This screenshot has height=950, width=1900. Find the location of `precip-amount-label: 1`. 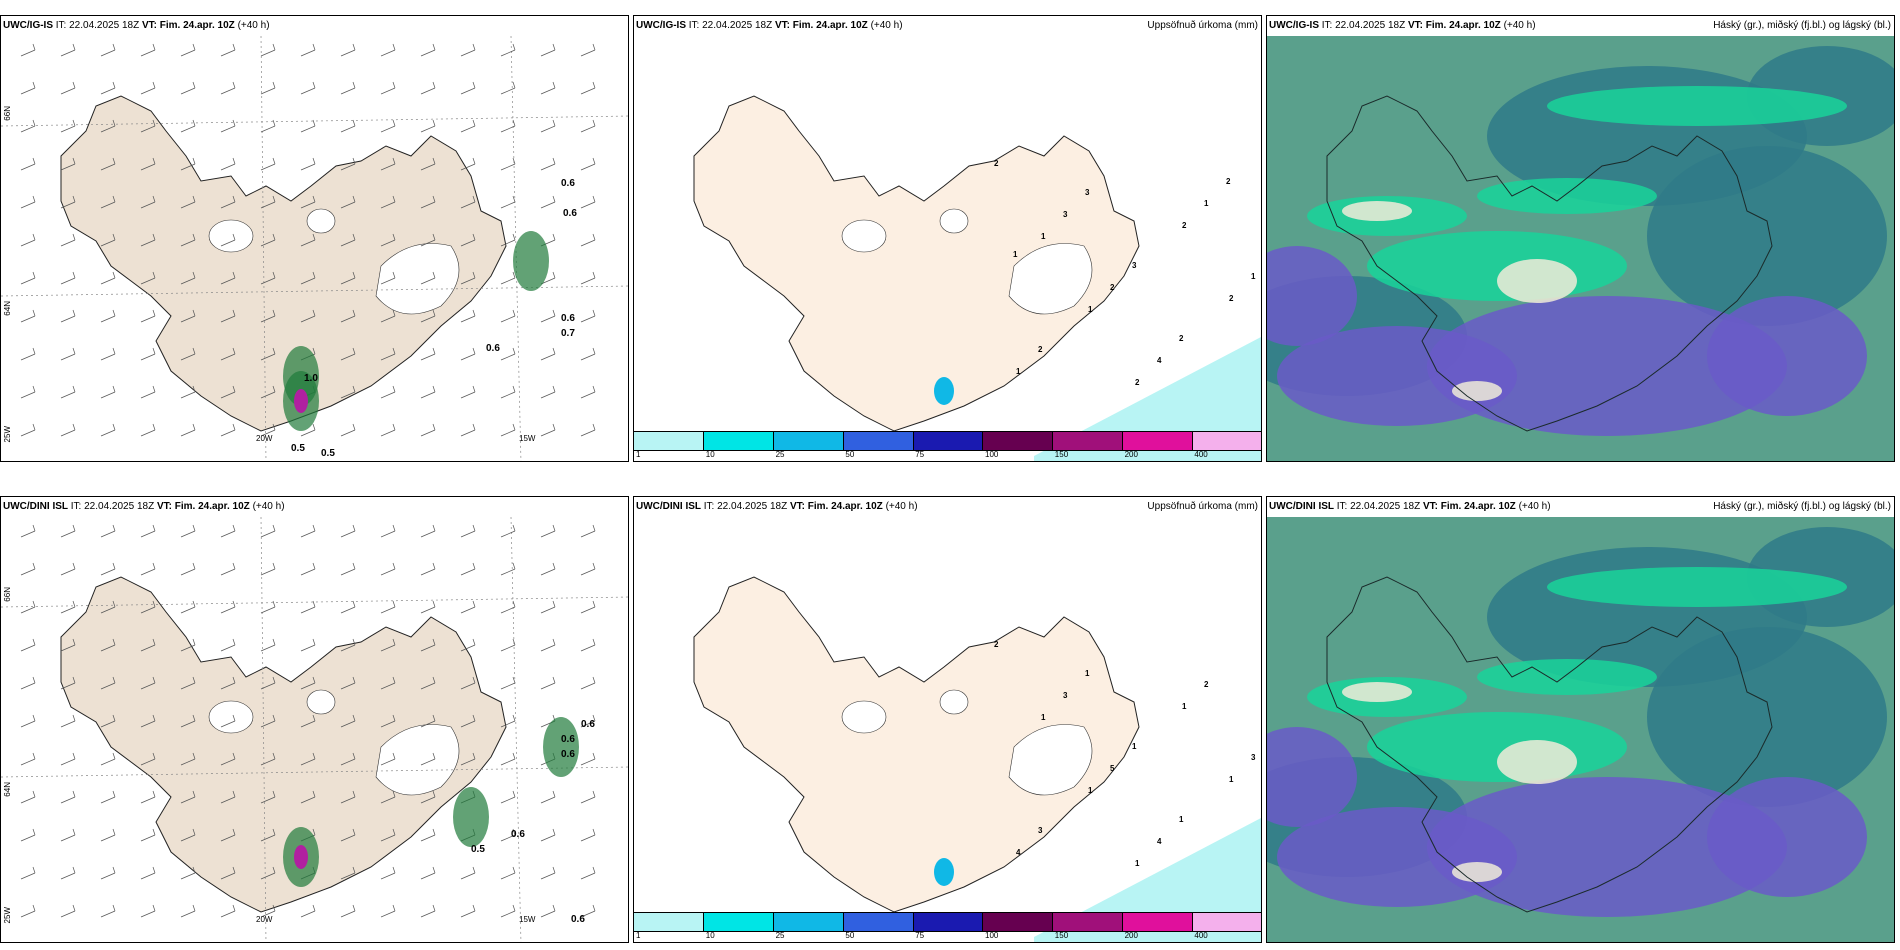

precip-amount-label: 1 is located at coordinates (1015, 254).